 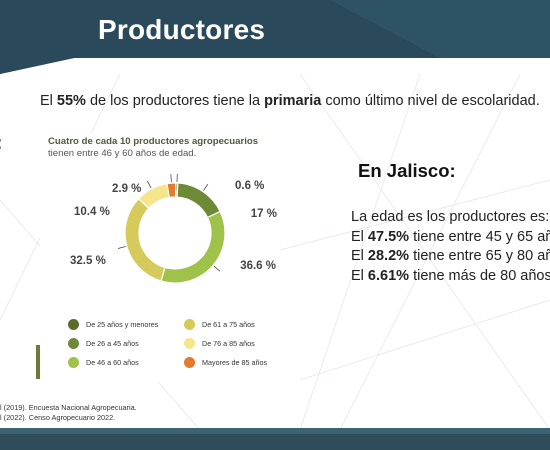 What do you see at coordinates (388, 275) in the screenshot?
I see `stat-value: 6.61%` at bounding box center [388, 275].